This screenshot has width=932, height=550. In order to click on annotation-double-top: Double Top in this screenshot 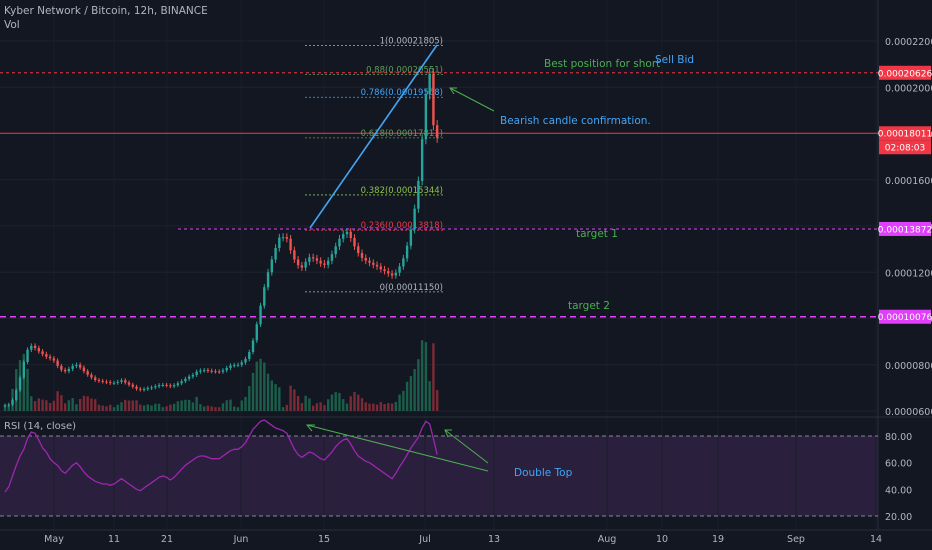, I will do `click(543, 473)`.